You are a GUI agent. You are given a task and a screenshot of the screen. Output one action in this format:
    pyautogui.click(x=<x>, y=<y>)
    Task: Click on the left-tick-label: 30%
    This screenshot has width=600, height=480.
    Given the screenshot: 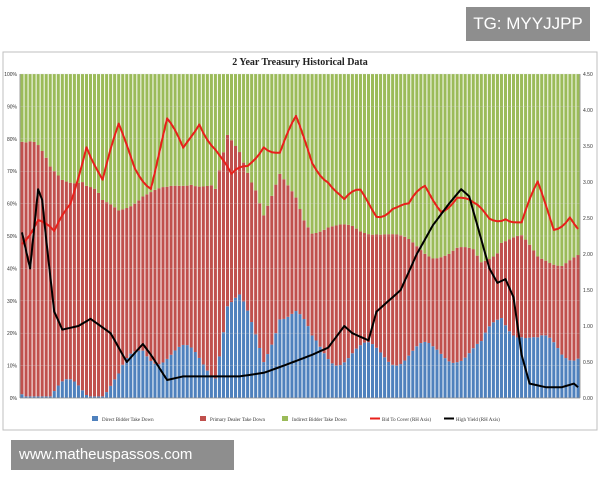 What is the action you would take?
    pyautogui.click(x=12, y=302)
    